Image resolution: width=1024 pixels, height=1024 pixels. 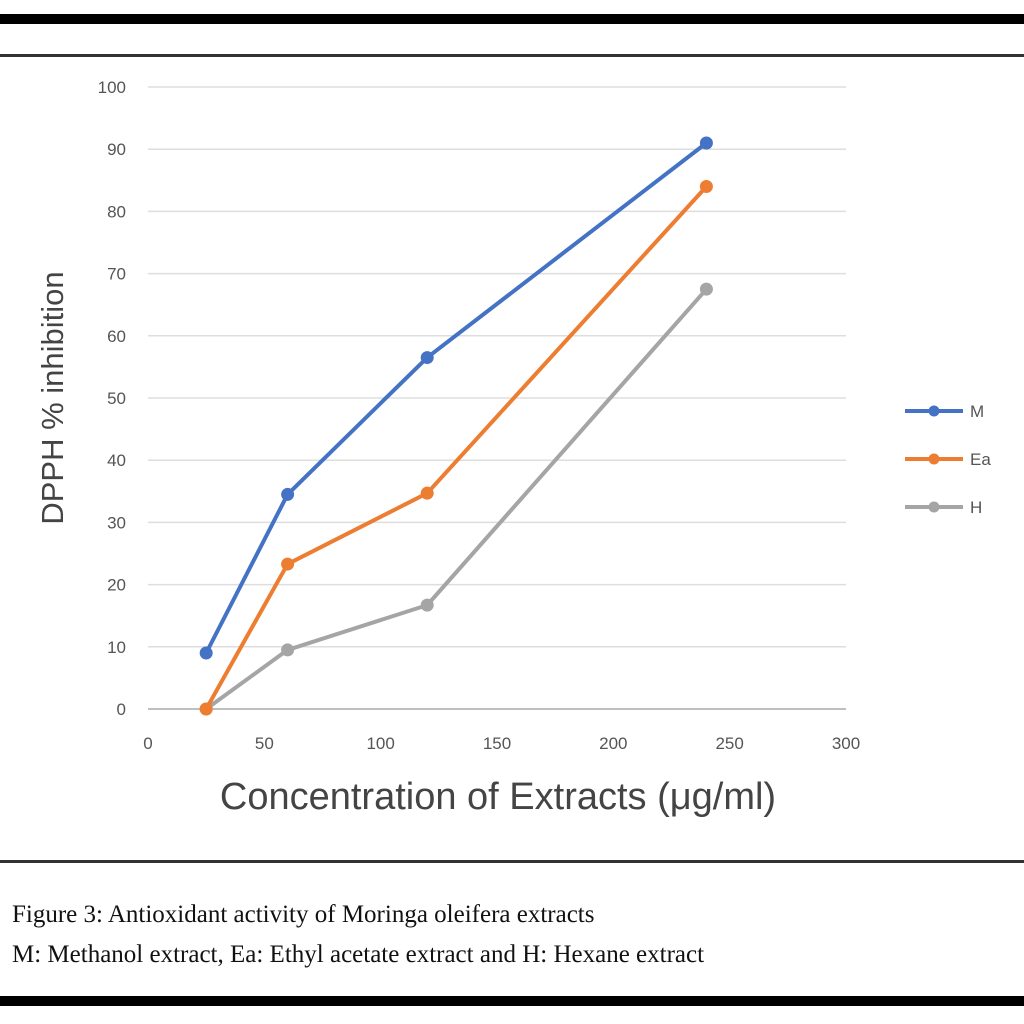 I want to click on y-tick-label: 30, so click(x=116, y=522).